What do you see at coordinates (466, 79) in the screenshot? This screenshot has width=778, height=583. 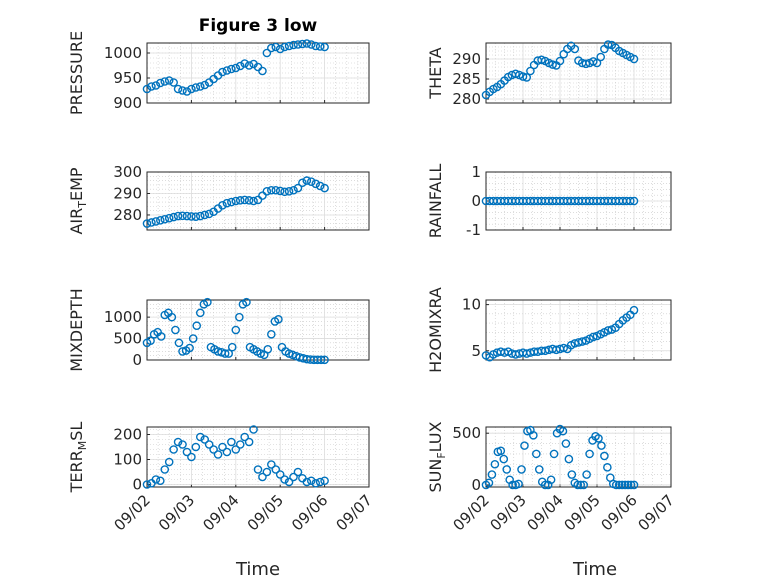 I see `y-tick-label: 285` at bounding box center [466, 79].